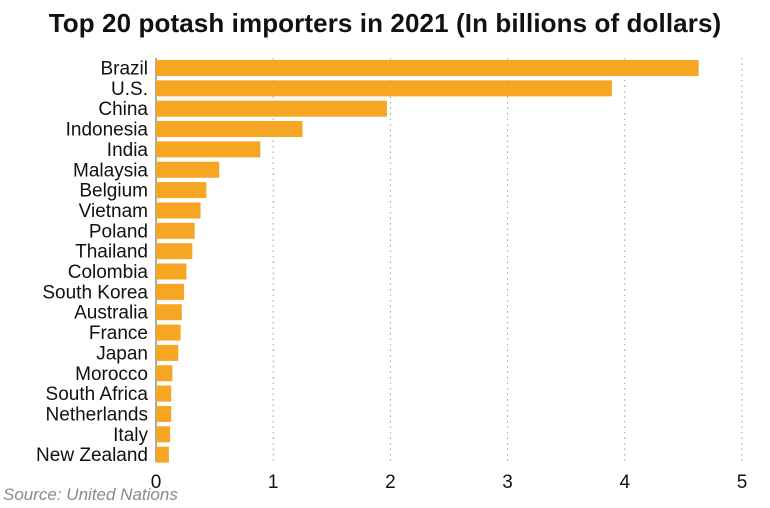 The height and width of the screenshot is (508, 770). What do you see at coordinates (95, 292) in the screenshot?
I see `category-label: South Korea` at bounding box center [95, 292].